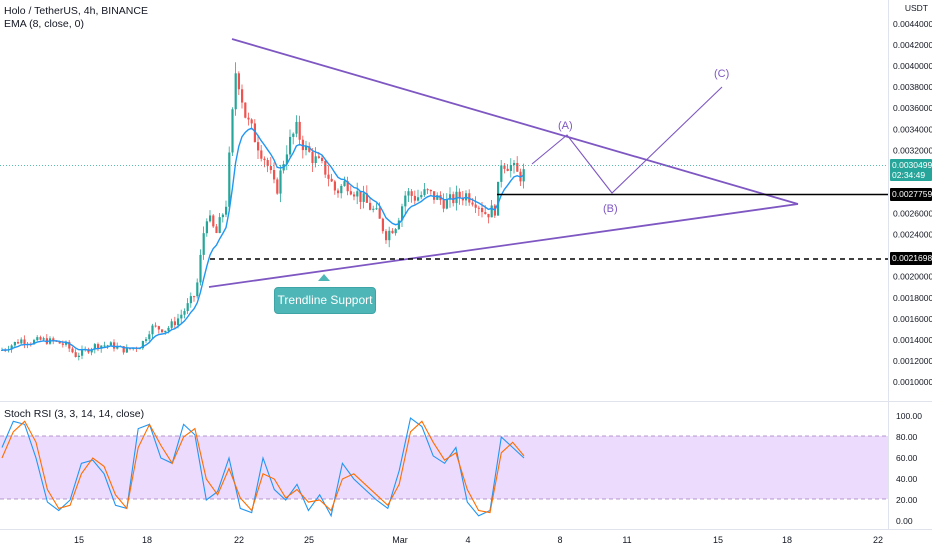 The image size is (932, 555). What do you see at coordinates (444, 467) in the screenshot?
I see `stoch-band` at bounding box center [444, 467].